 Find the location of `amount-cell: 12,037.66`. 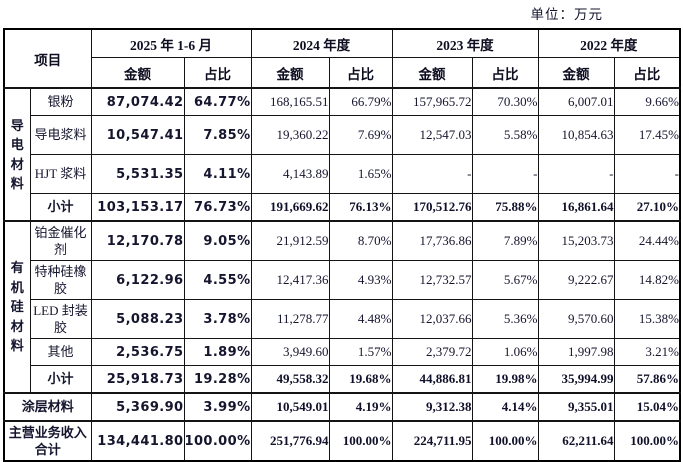

amount-cell: 12,037.66 is located at coordinates (432, 319).